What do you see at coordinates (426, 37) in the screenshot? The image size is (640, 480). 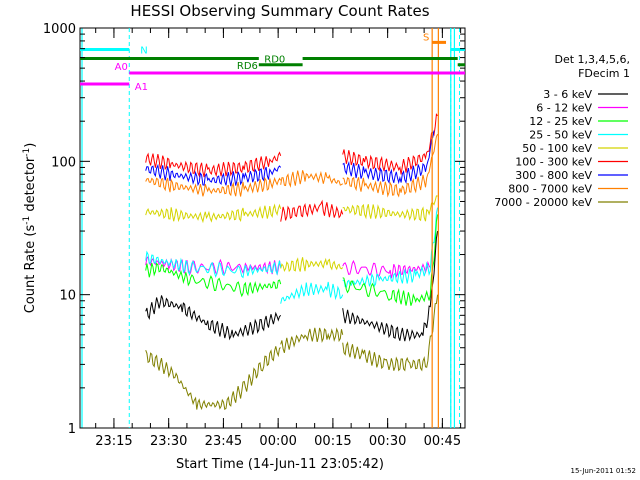 I see `status-bar-label: S` at bounding box center [426, 37].